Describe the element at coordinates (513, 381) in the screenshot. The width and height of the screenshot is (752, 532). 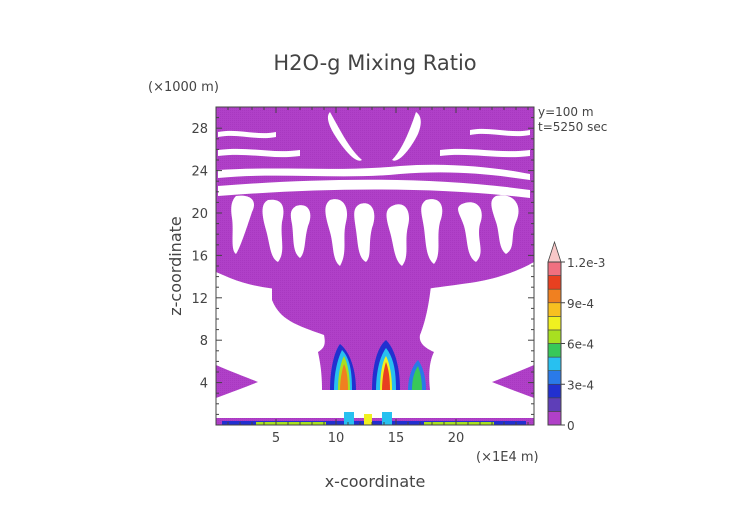
I see `right-edge-wave` at that location.